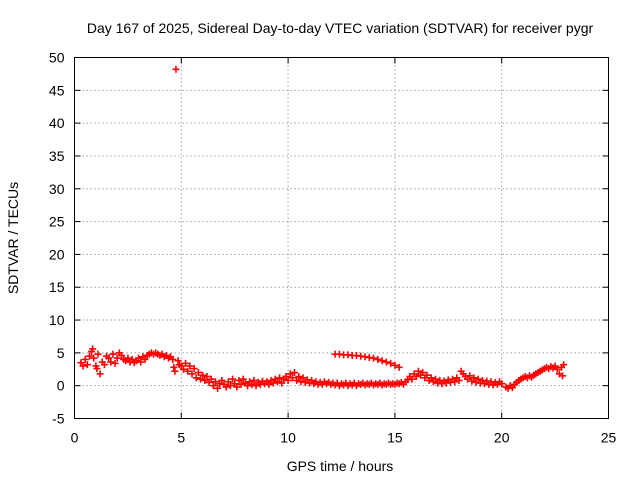 This screenshot has height=485, width=640. What do you see at coordinates (57, 123) in the screenshot?
I see `y-tick-label: 40` at bounding box center [57, 123].